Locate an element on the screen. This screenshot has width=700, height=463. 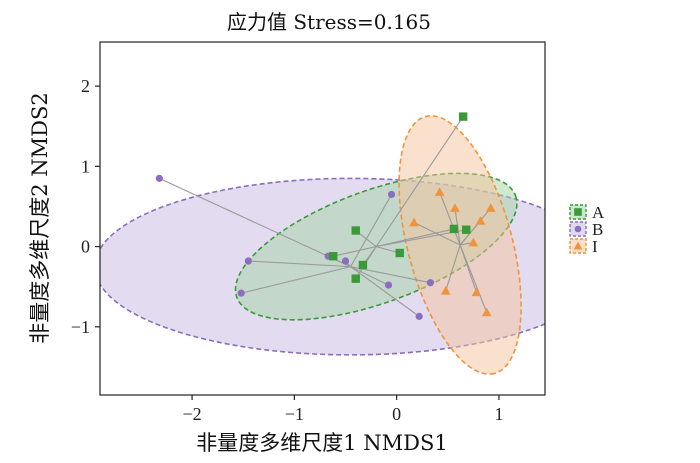
y-tick-label-1: 0 is located at coordinates (85, 247).